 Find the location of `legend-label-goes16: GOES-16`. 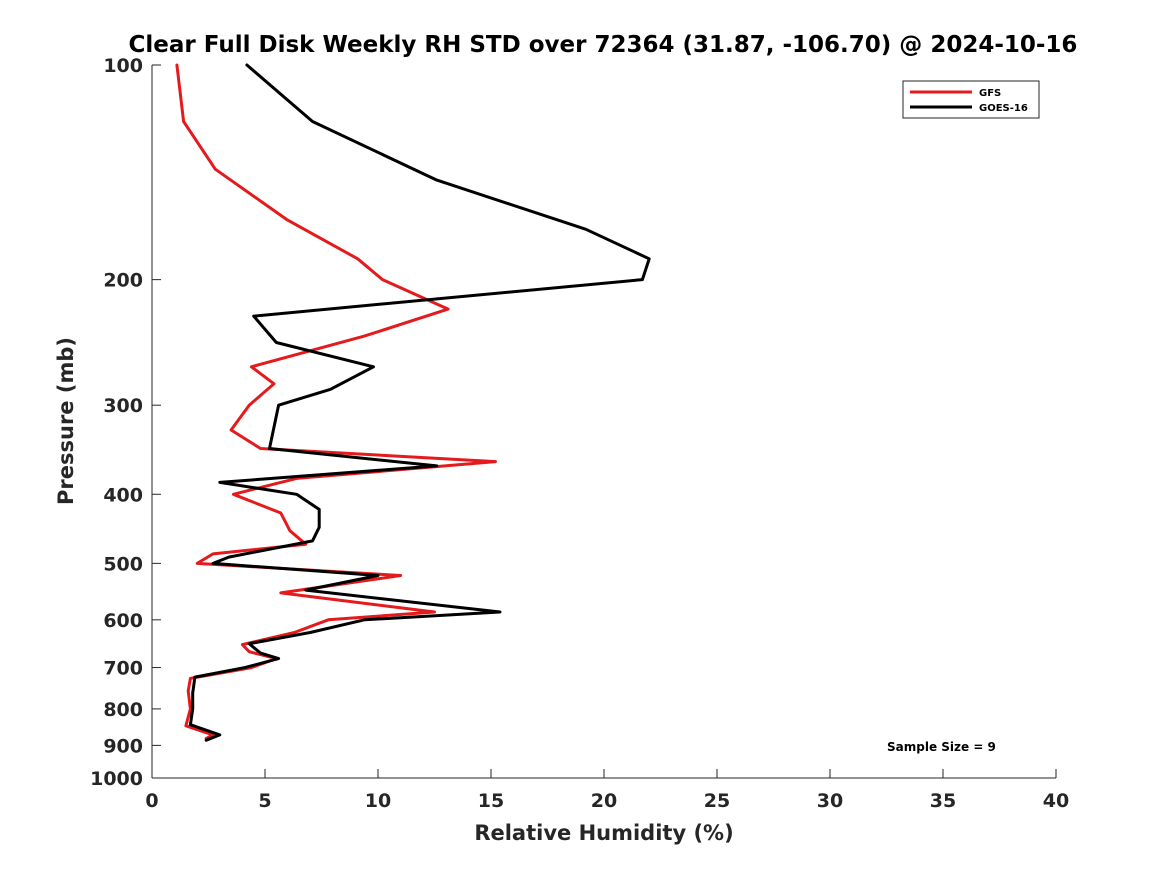

legend-label-goes16: GOES-16 is located at coordinates (1003, 108).